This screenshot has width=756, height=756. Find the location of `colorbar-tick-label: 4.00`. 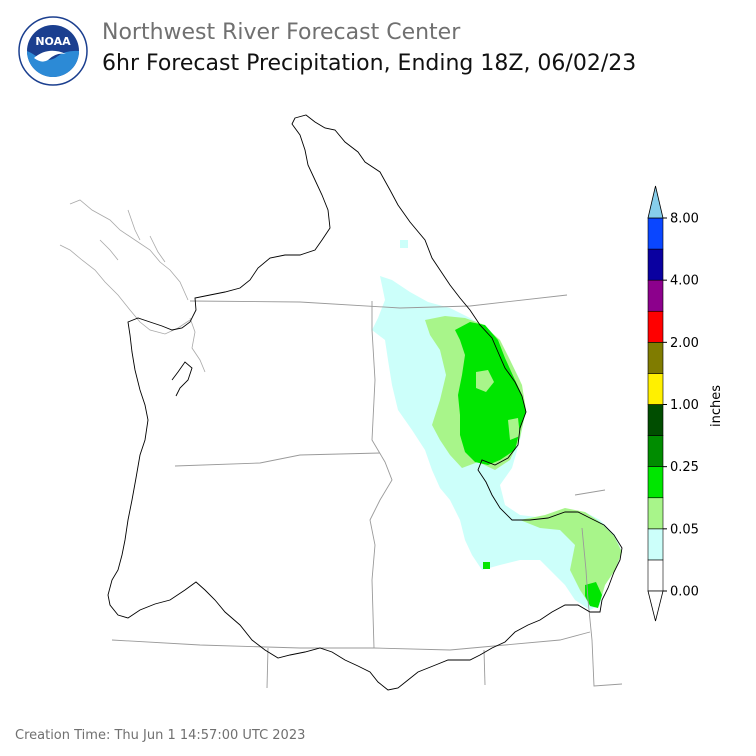

colorbar-tick-label: 4.00 is located at coordinates (684, 281).